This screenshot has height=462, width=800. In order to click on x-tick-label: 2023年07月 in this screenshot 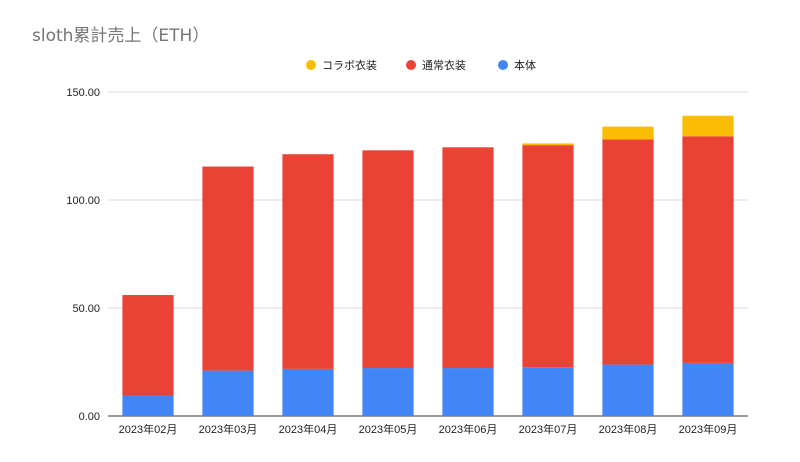, I will do `click(548, 429)`.